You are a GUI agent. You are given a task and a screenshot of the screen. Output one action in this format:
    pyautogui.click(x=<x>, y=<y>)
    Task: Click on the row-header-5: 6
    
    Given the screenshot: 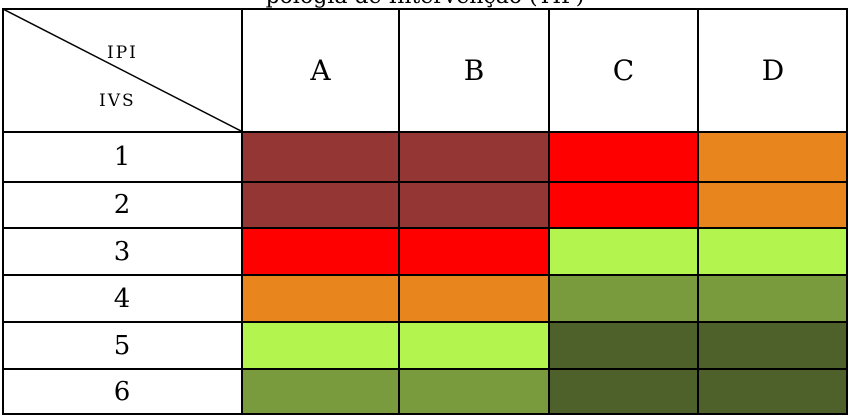 What is the action you would take?
    pyautogui.click(x=122, y=392)
    